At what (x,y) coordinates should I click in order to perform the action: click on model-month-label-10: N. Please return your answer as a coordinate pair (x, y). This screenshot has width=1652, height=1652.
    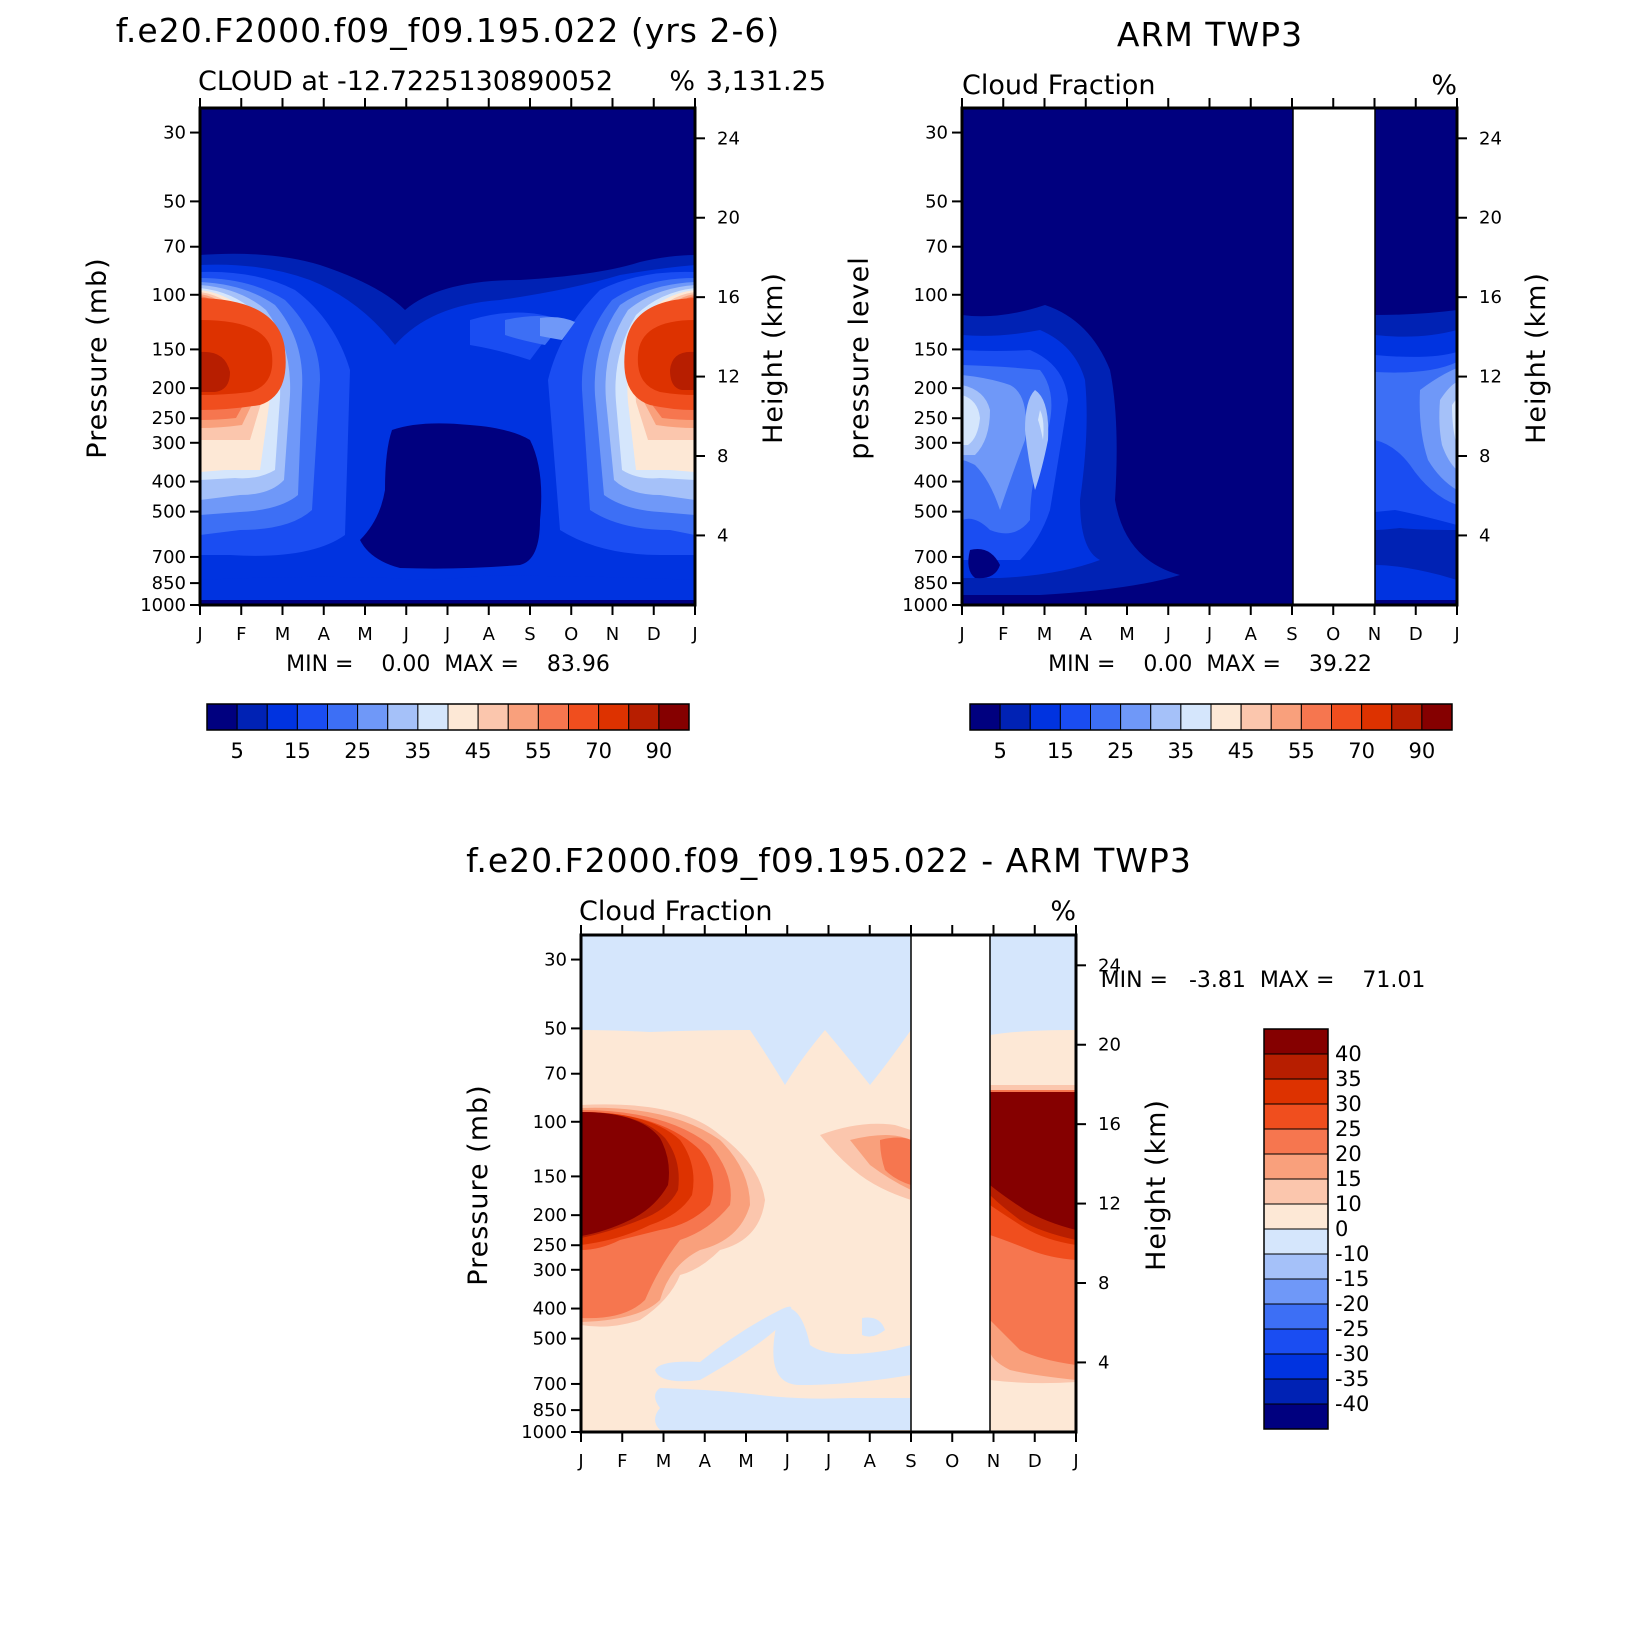
    Looking at the image, I should click on (612, 634).